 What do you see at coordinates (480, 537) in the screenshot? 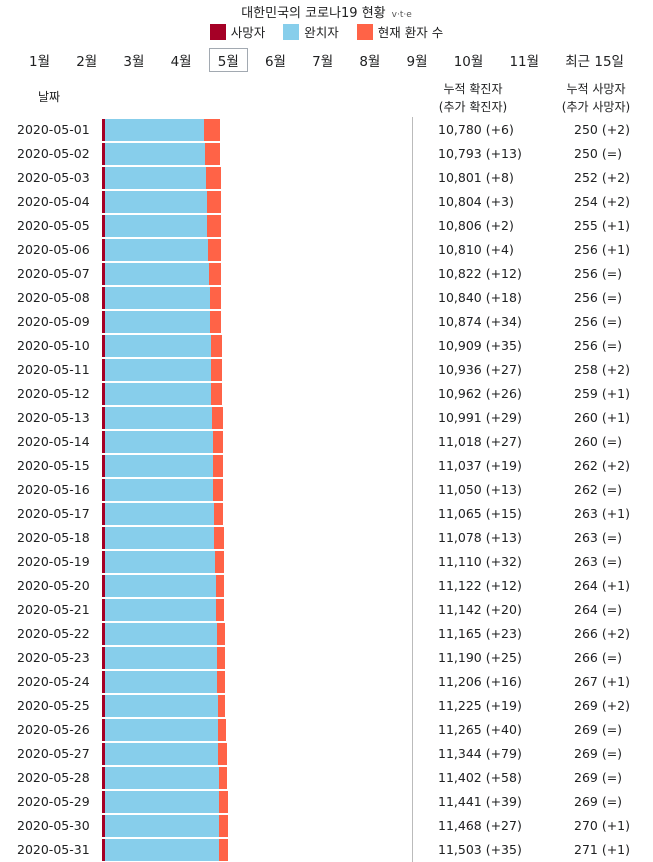
I see `row-cases: 11,078 (+13)` at bounding box center [480, 537].